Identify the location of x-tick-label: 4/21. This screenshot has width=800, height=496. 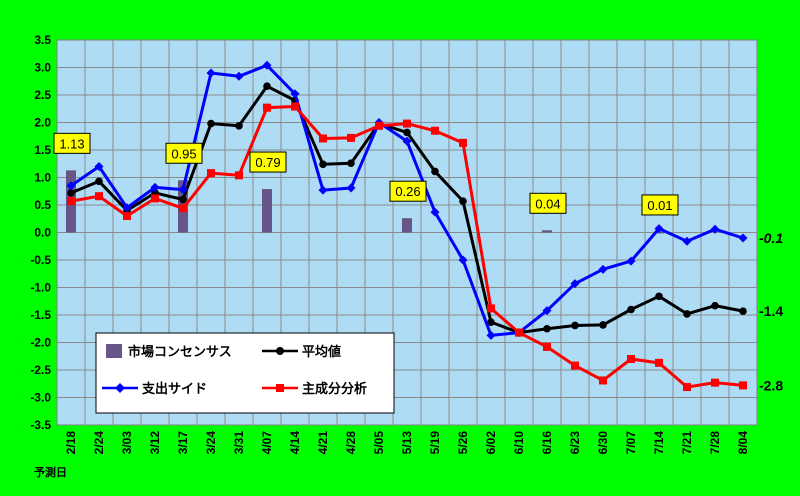
(323, 443).